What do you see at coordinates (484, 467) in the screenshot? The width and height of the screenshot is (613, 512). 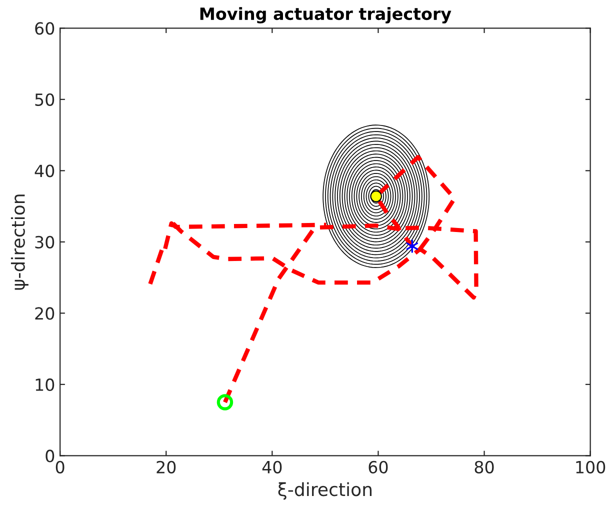 I see `x-tick-label: 80` at bounding box center [484, 467].